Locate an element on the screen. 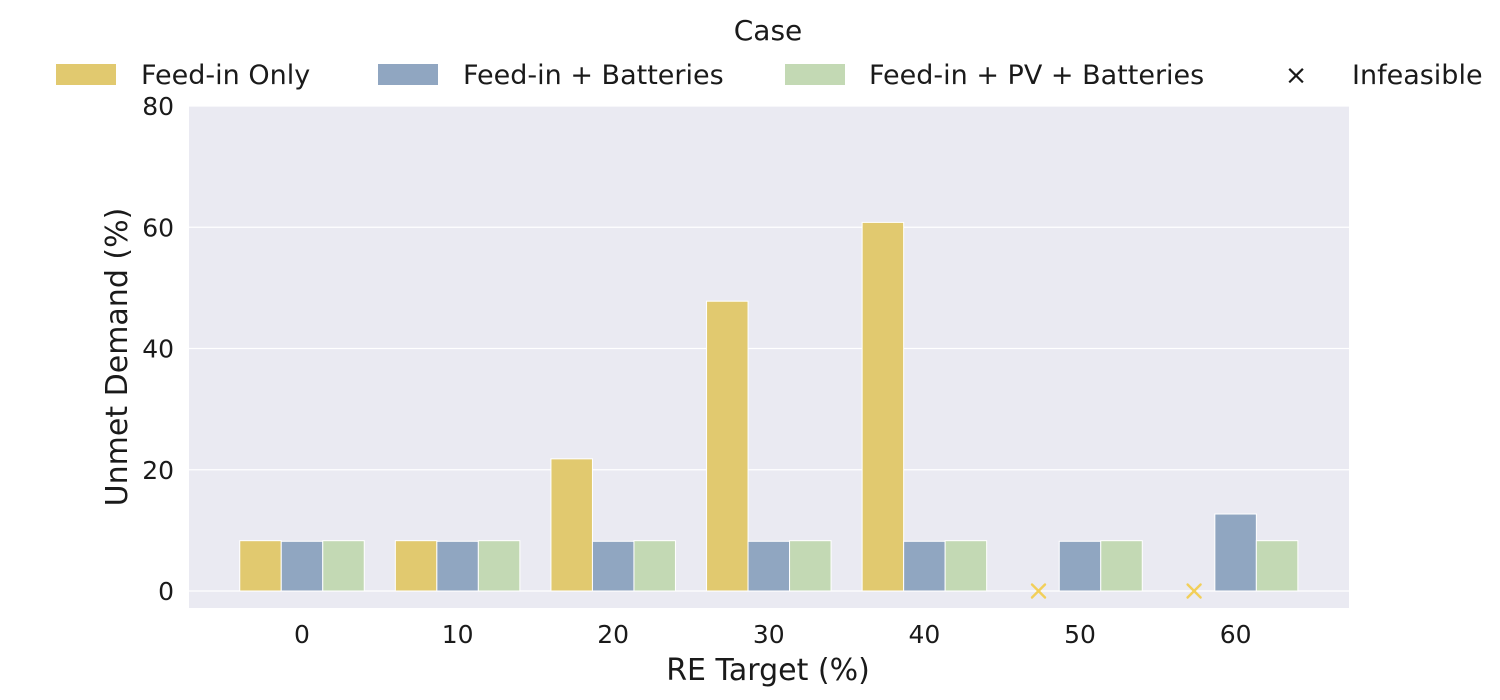 The height and width of the screenshot is (700, 1500). legend-swatch-feed-in-only is located at coordinates (86, 74).